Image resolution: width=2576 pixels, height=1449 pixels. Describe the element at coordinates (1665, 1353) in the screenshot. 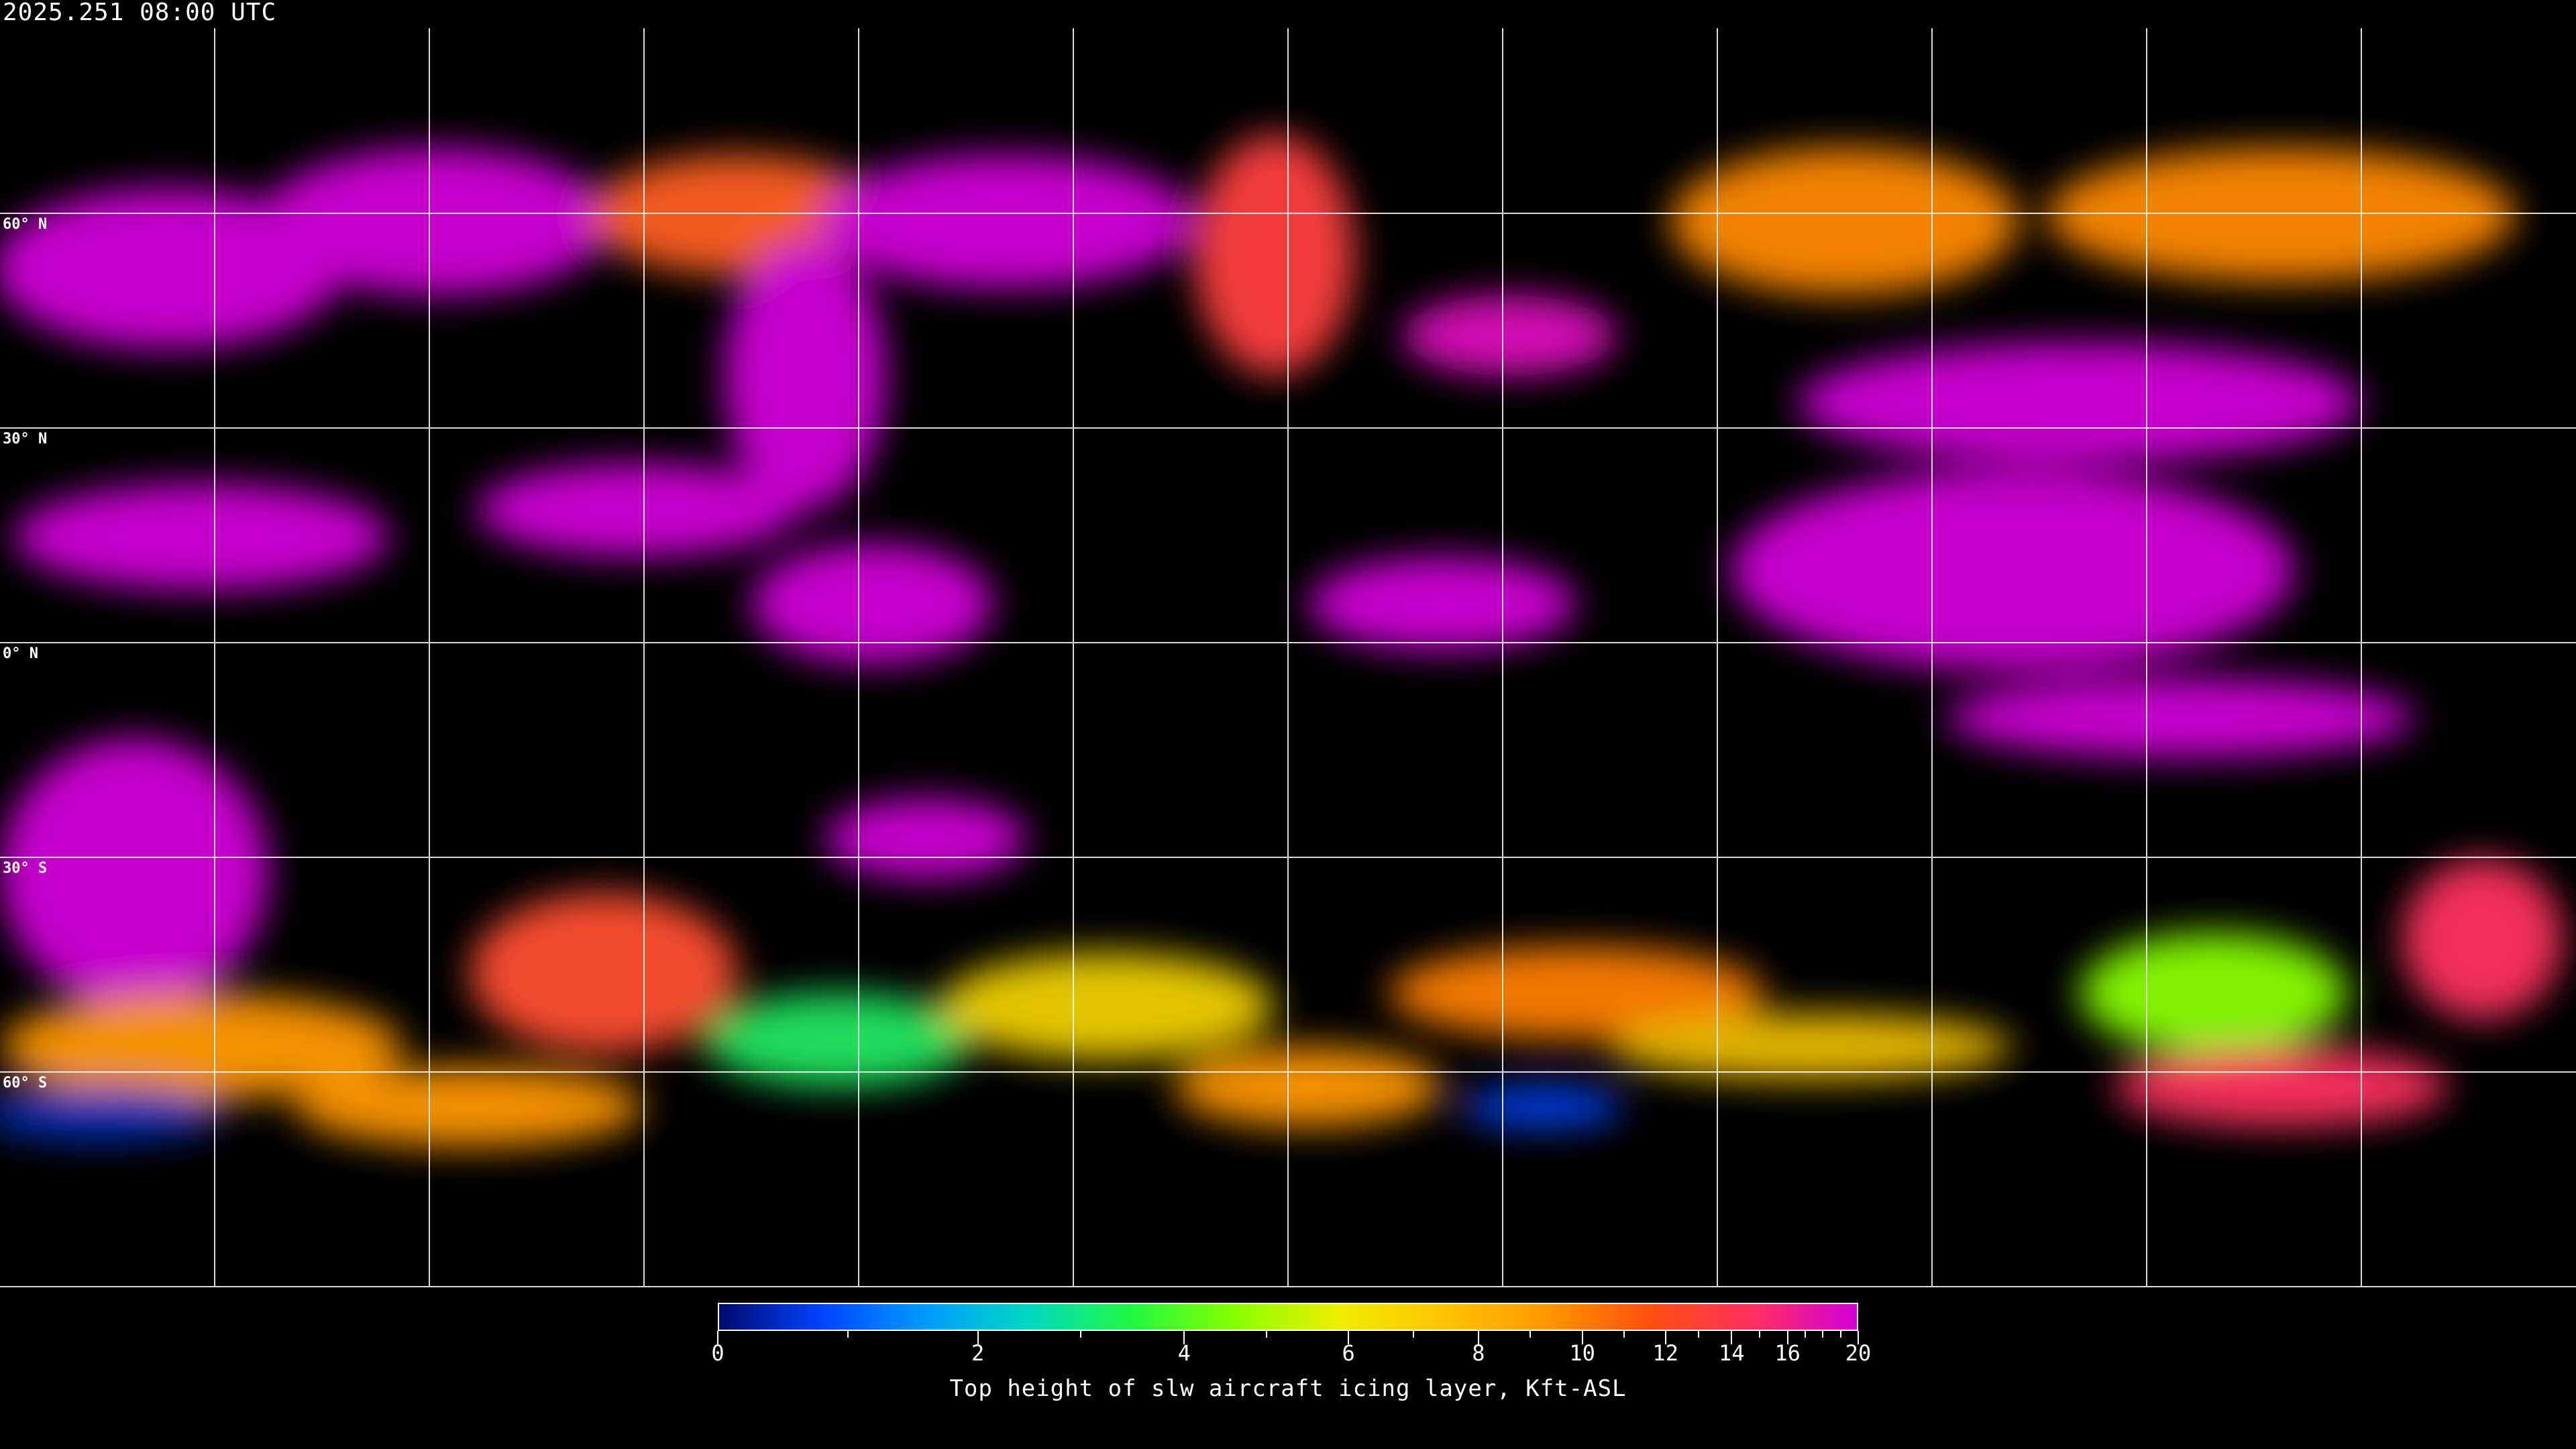

I see `colorbar-tick-label: 12` at that location.